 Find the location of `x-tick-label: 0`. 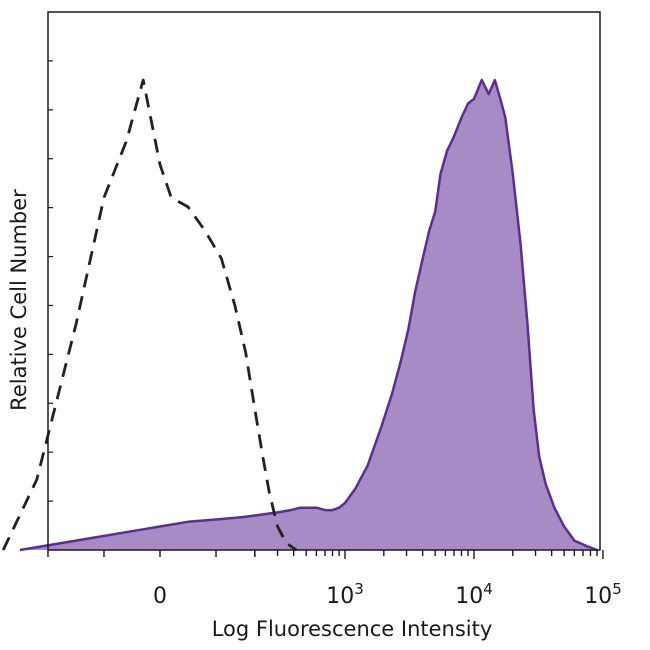

x-tick-label: 0 is located at coordinates (160, 596).